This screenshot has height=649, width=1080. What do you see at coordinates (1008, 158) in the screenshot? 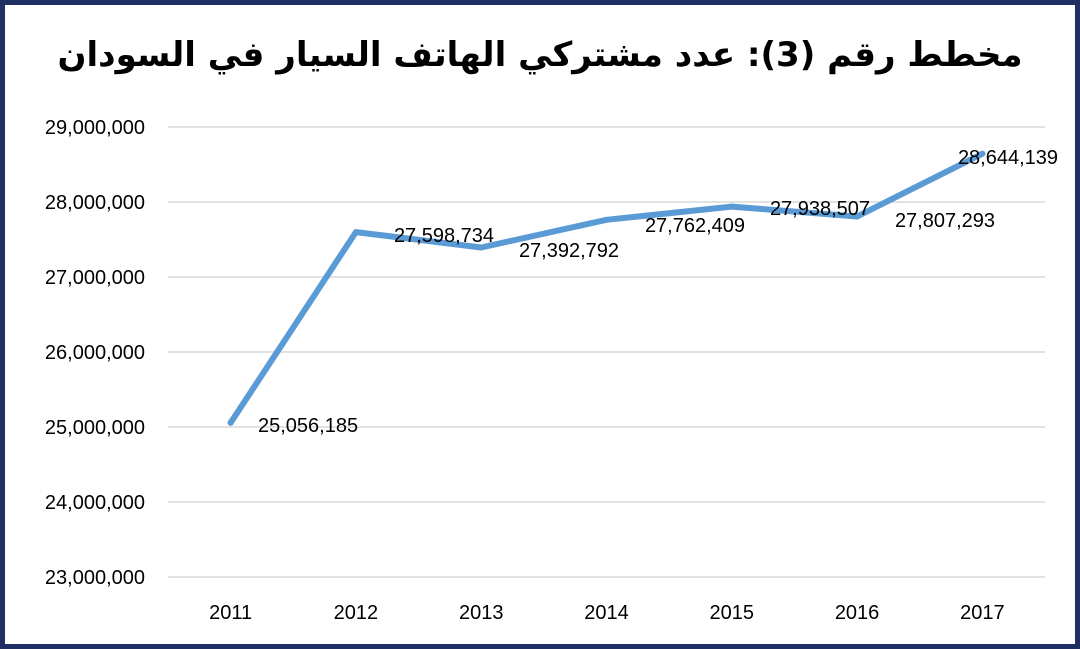
I see `data-label: 28,644,139` at bounding box center [1008, 158].